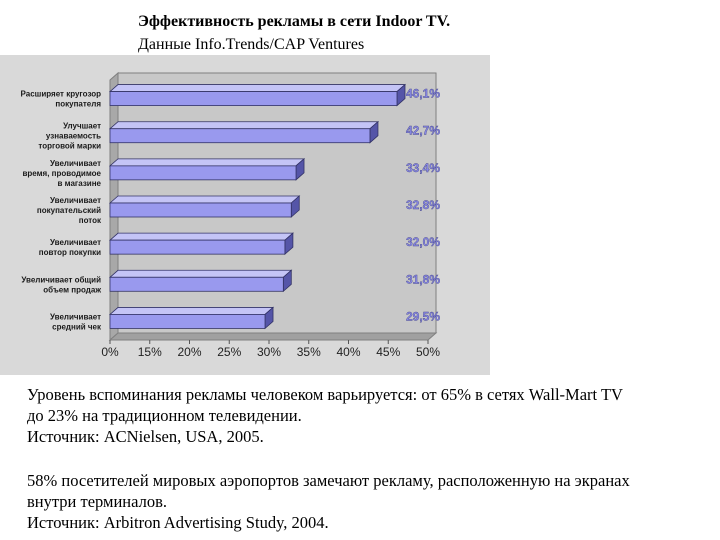 Image resolution: width=720 pixels, height=540 pixels. What do you see at coordinates (69, 210) in the screenshot?
I see `category-label: покупательский` at bounding box center [69, 210].